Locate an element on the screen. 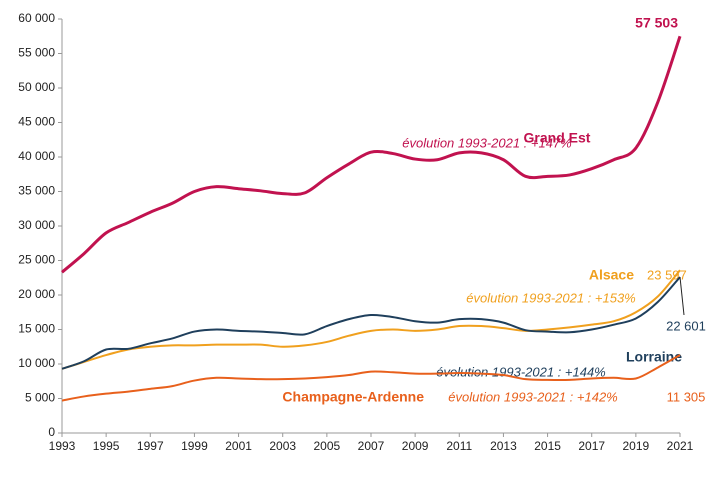 The image size is (707, 482). value-label: 11 305 is located at coordinates (686, 396).